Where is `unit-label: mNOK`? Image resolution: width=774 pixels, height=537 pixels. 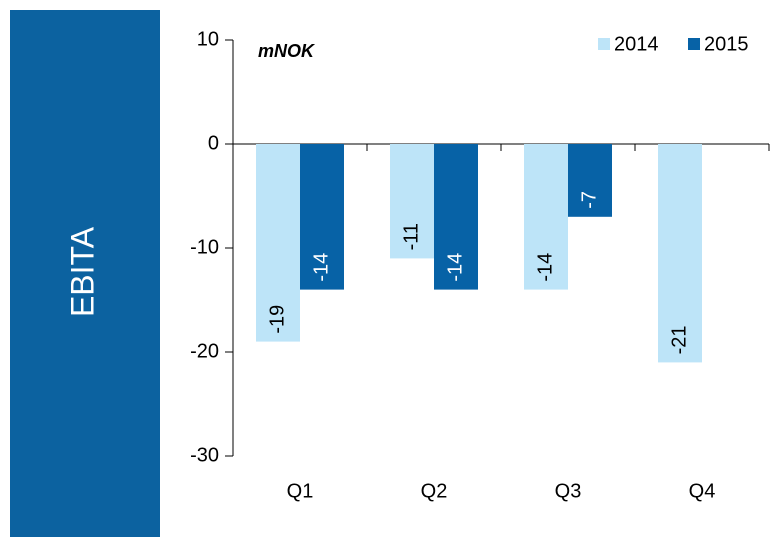 unit-label: mNOK is located at coordinates (287, 51).